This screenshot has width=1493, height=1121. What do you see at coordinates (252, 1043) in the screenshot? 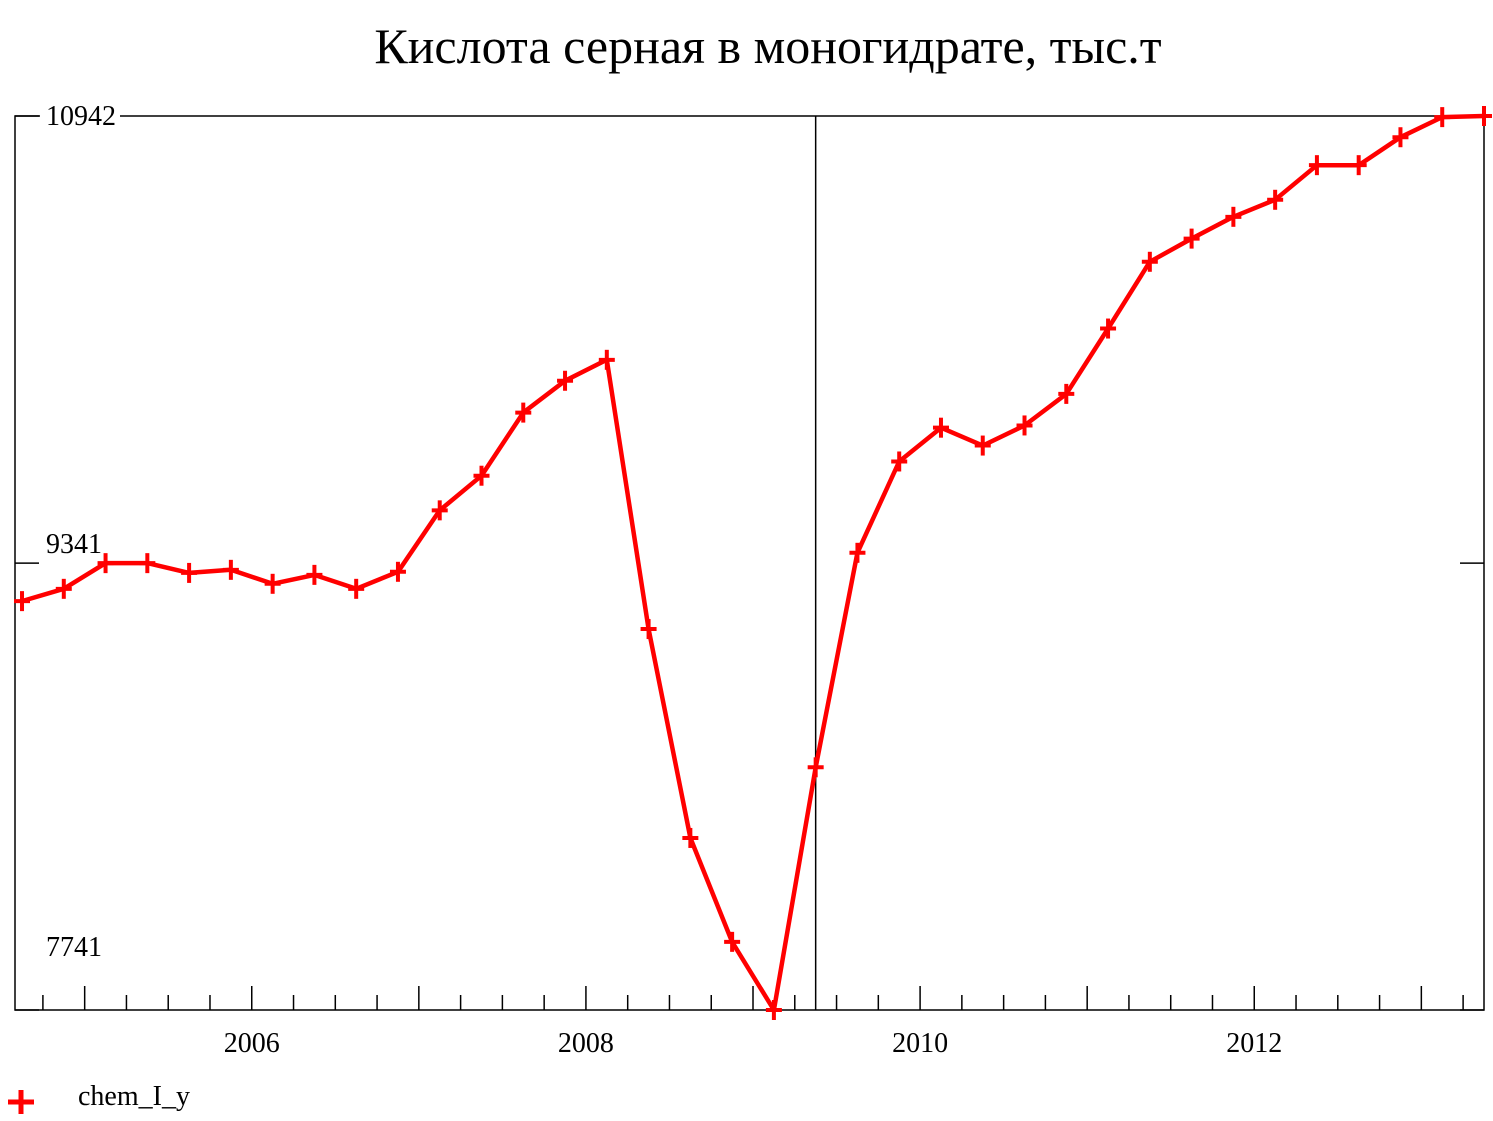
I see `x-tick-label: 2006` at bounding box center [252, 1043].